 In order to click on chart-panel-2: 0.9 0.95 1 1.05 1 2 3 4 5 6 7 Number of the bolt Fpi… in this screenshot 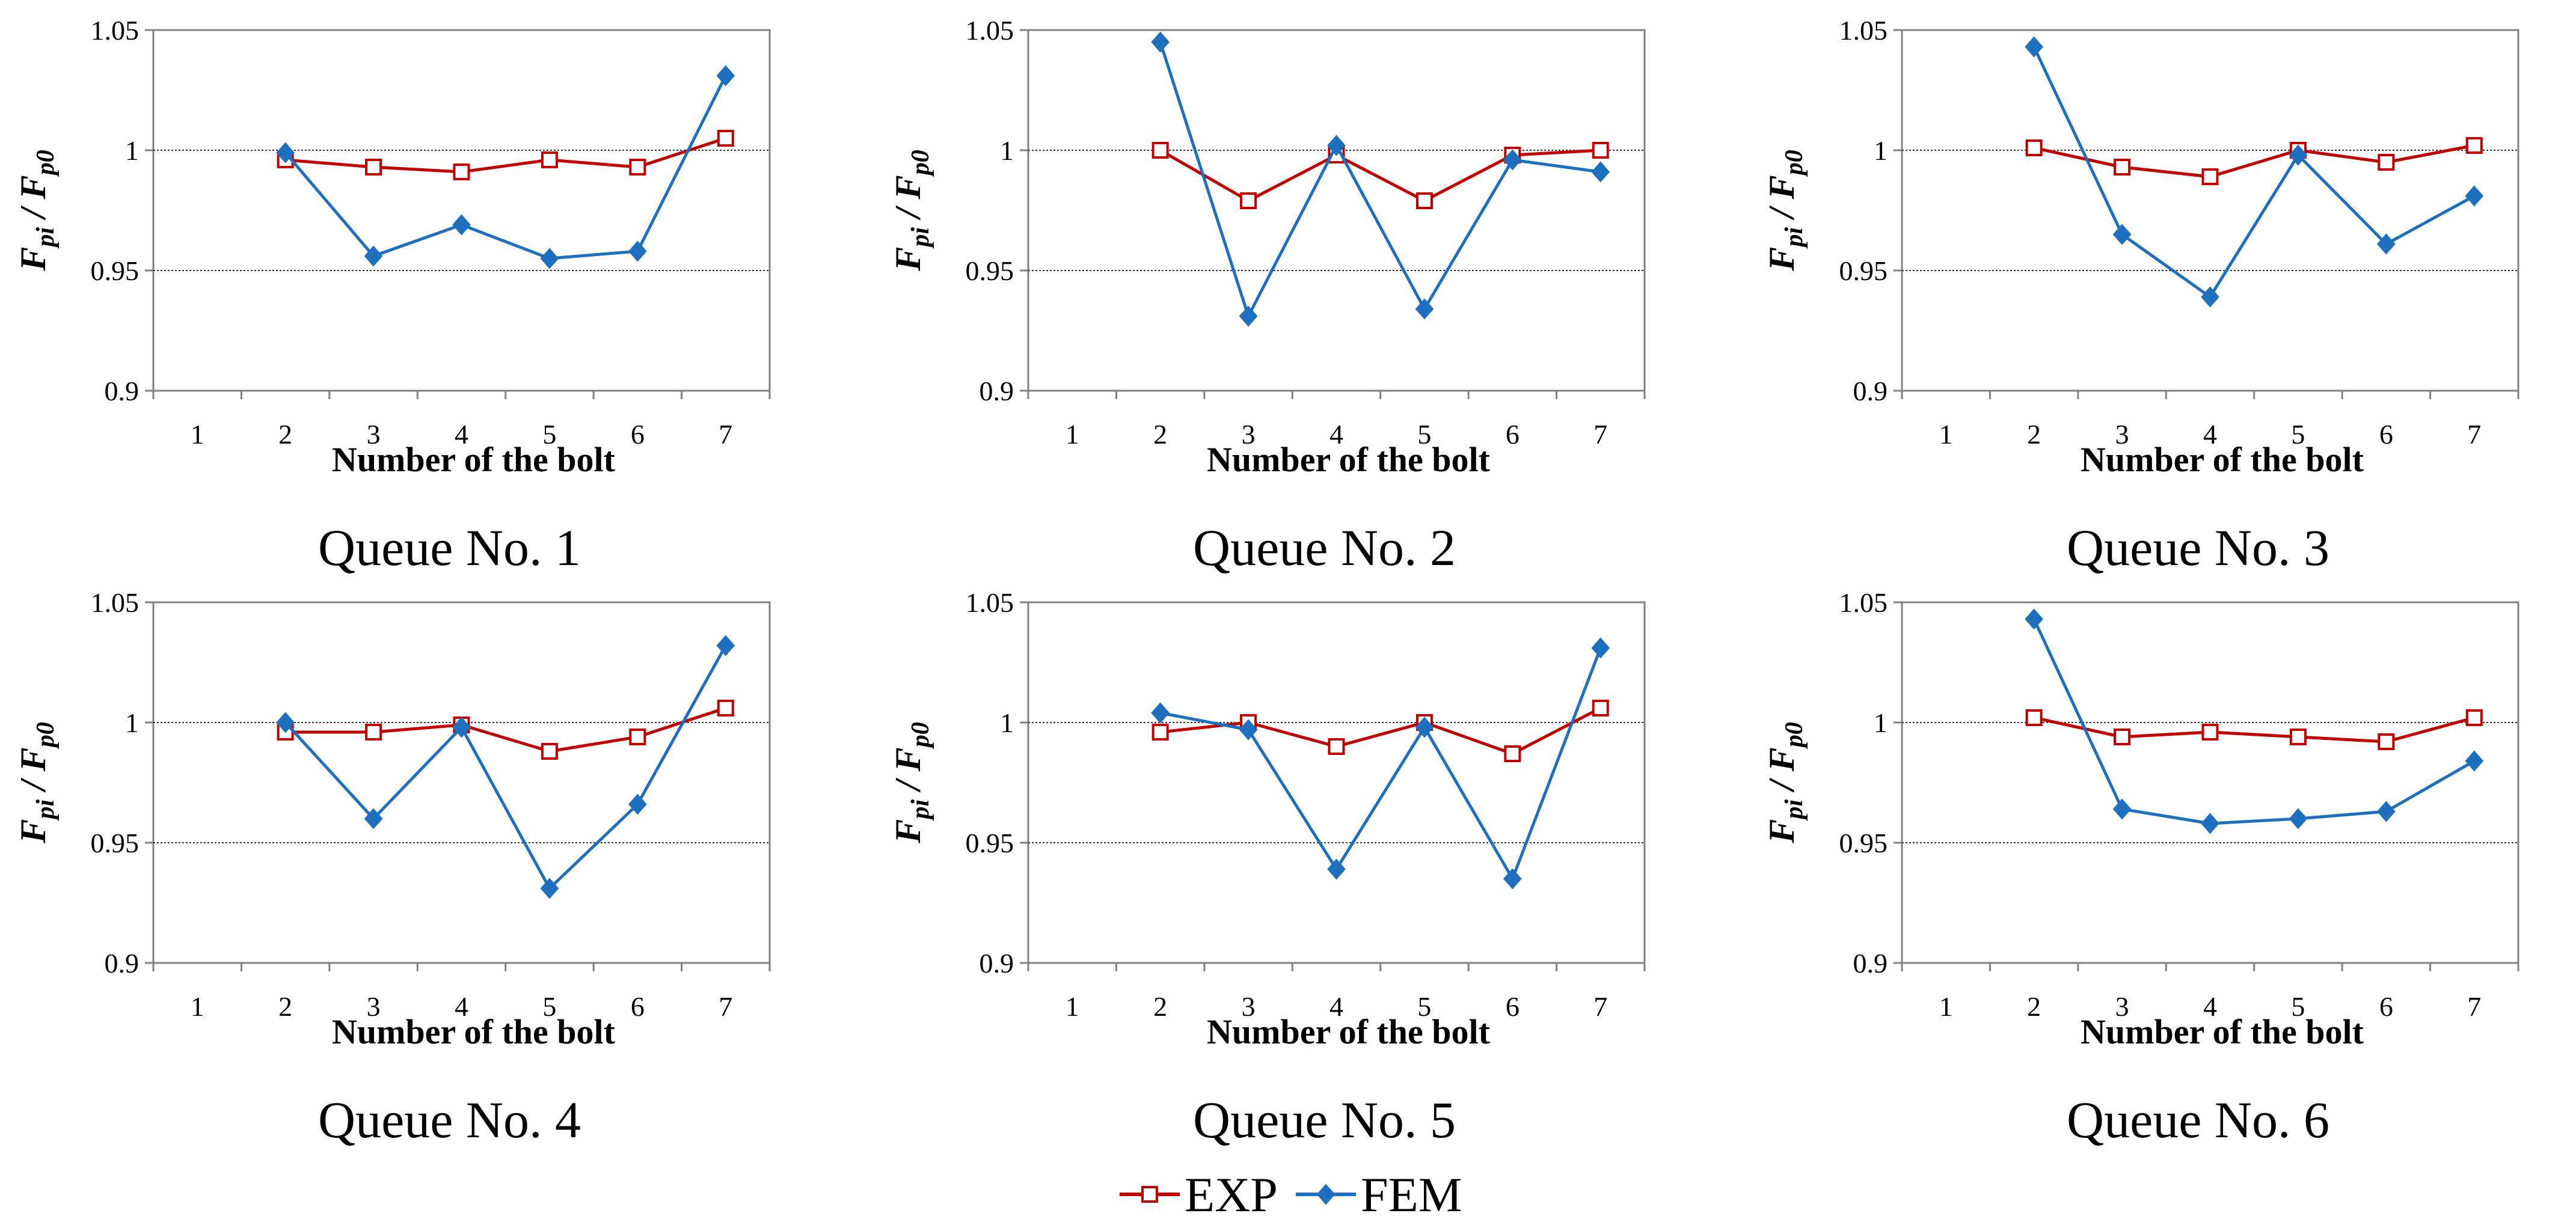, I will do `click(1267, 295)`.